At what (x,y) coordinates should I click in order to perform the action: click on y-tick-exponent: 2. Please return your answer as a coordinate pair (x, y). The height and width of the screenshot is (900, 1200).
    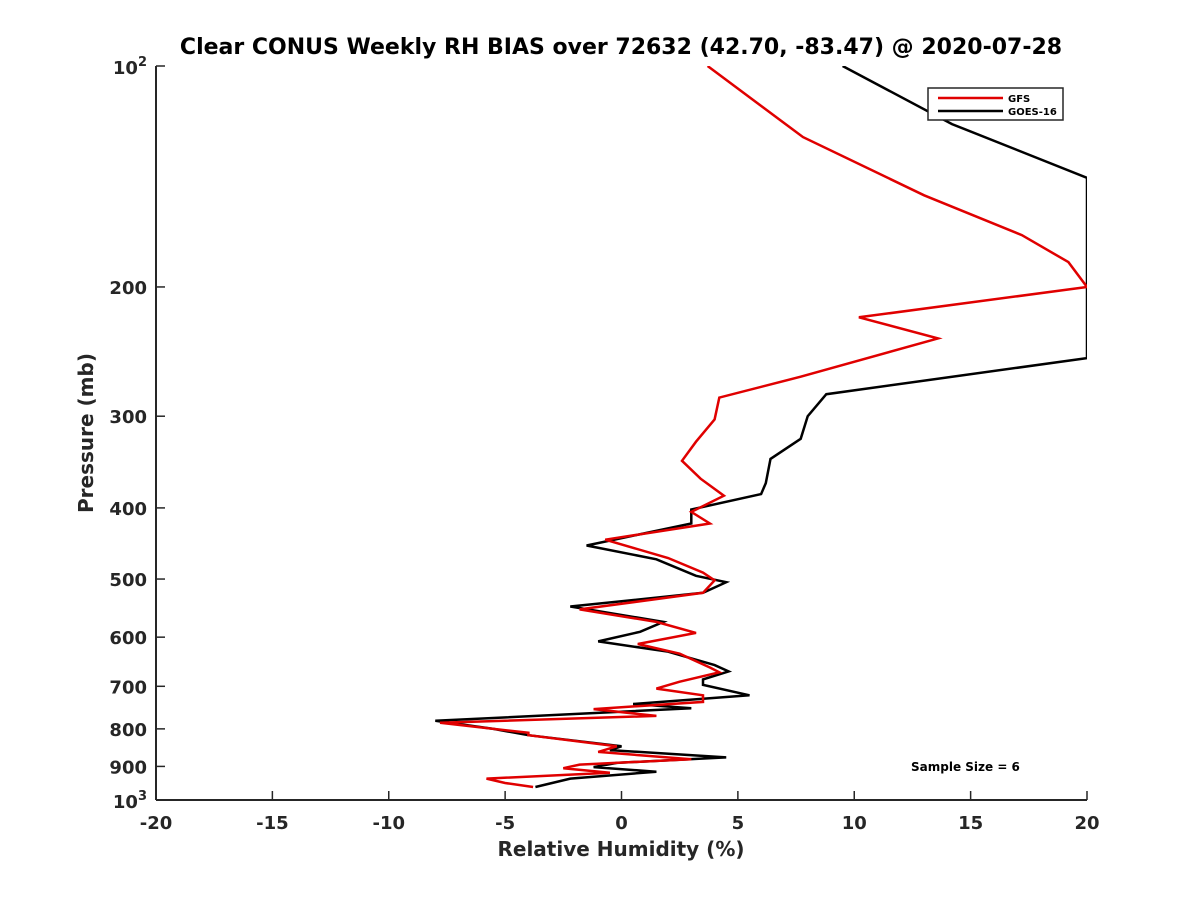
    Looking at the image, I should click on (142, 62).